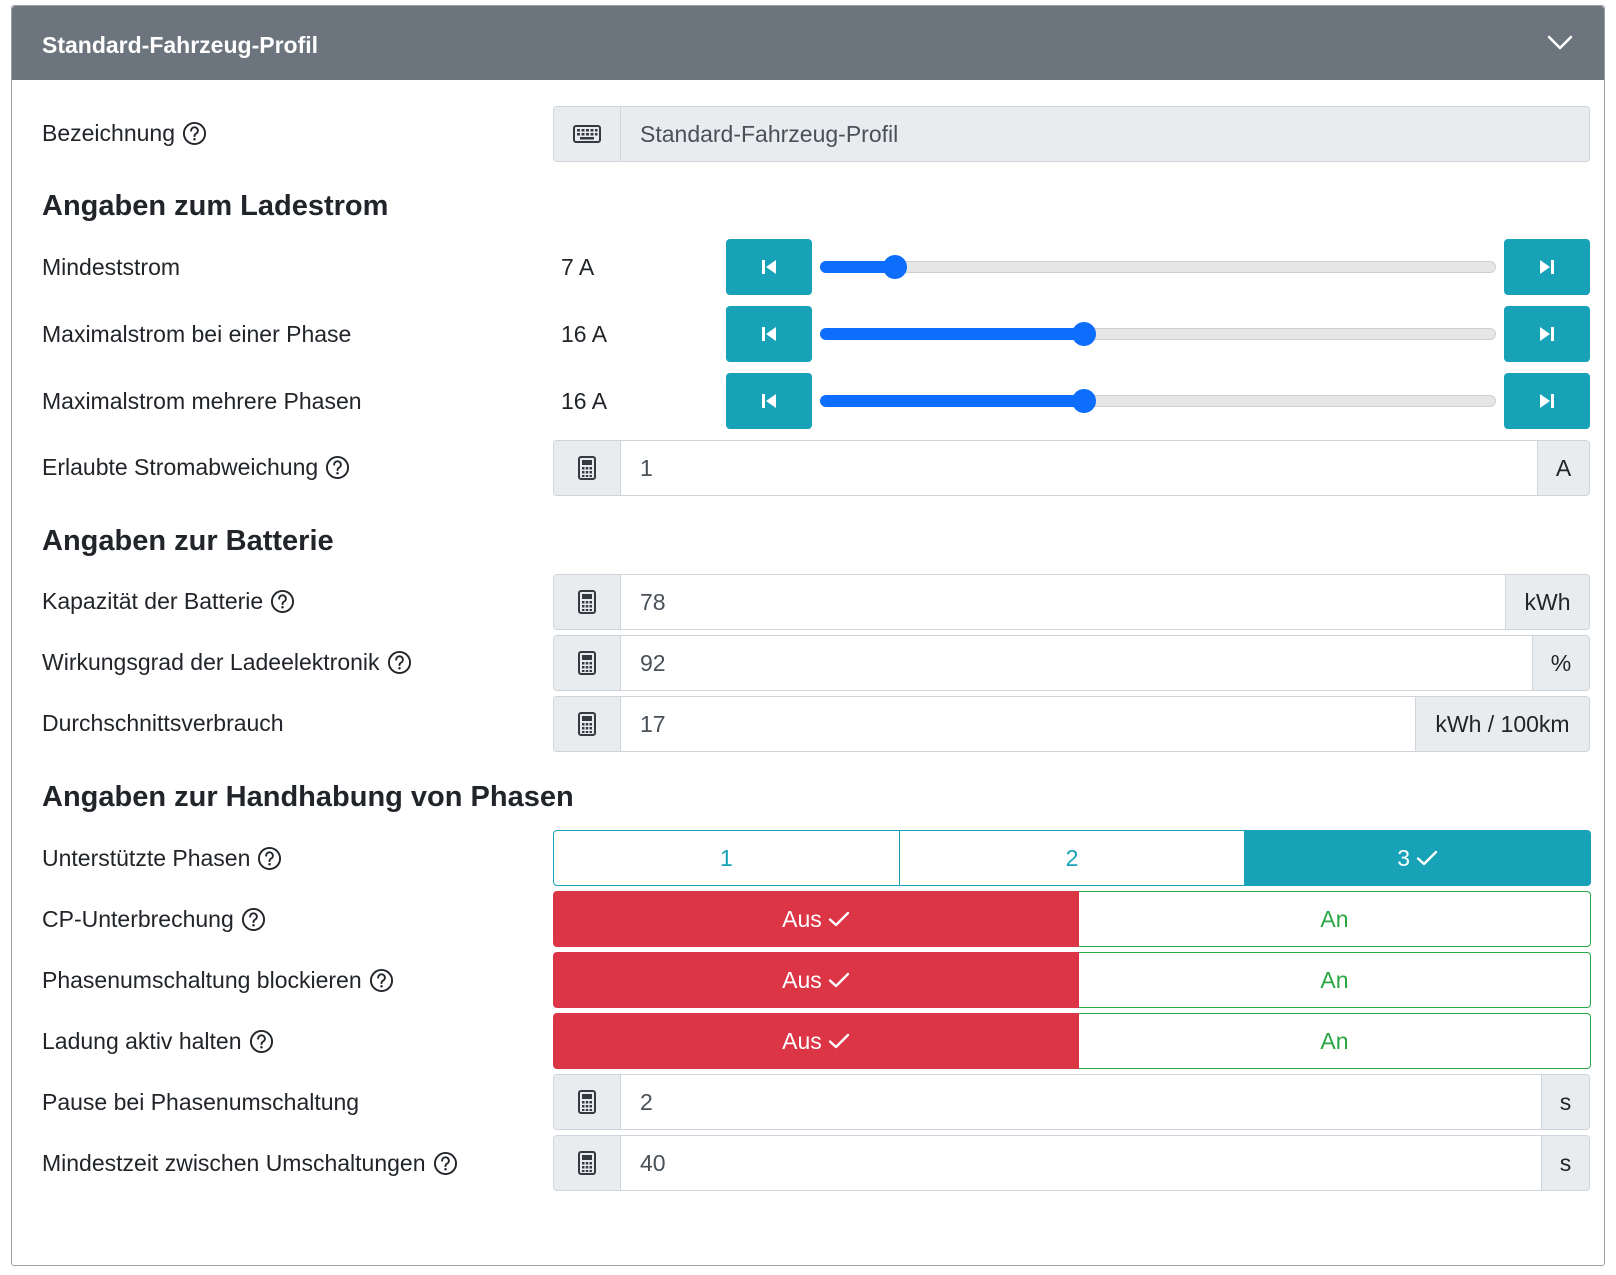 The image size is (1616, 1275). What do you see at coordinates (111, 266) in the screenshot?
I see `mindeststrom-label: Mindeststrom` at bounding box center [111, 266].